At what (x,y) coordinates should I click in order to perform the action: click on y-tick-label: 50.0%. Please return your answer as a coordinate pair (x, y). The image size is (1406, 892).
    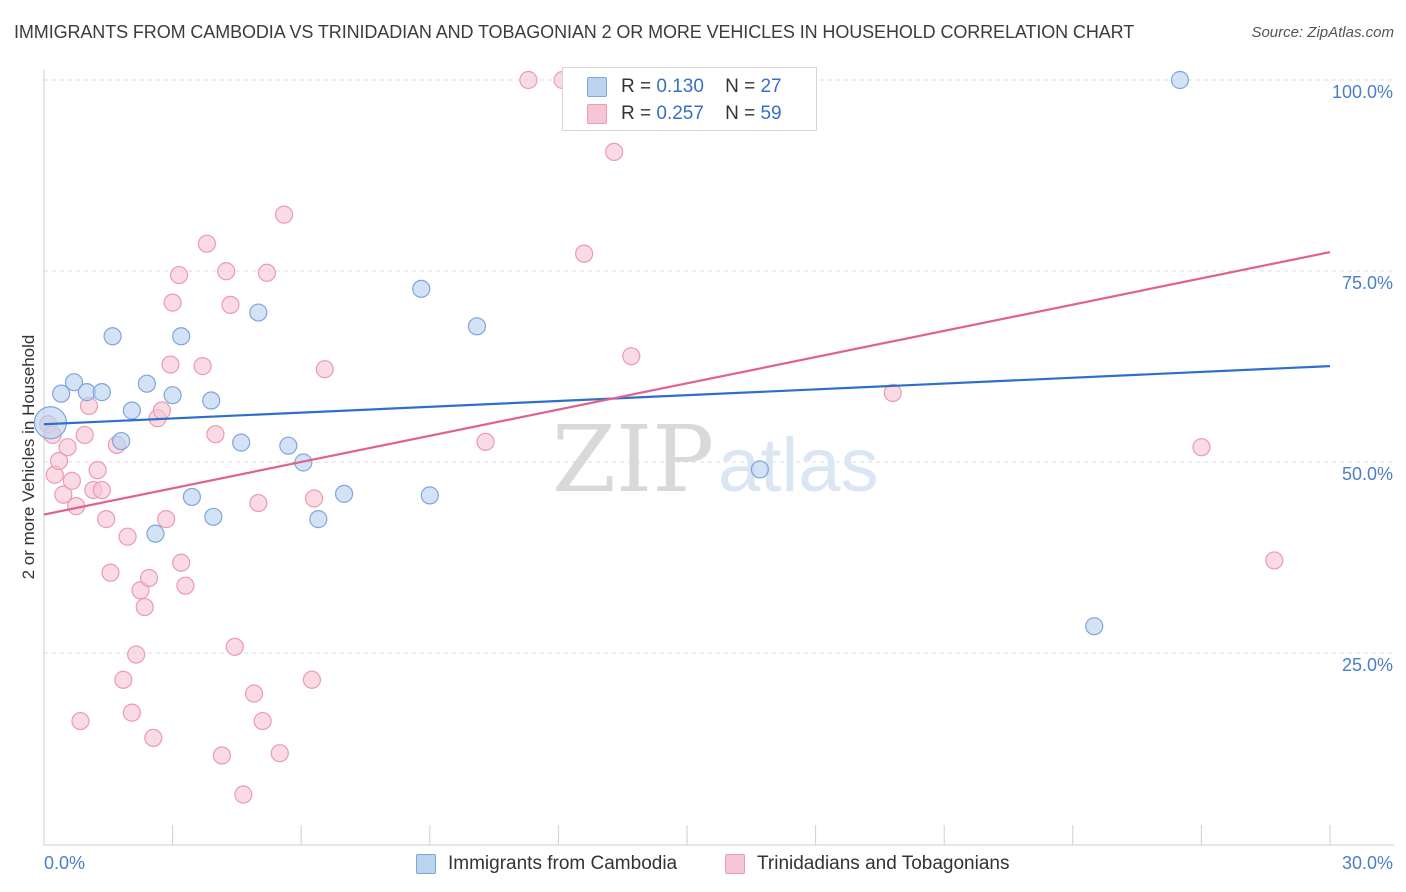
    Looking at the image, I should click on (1367, 474).